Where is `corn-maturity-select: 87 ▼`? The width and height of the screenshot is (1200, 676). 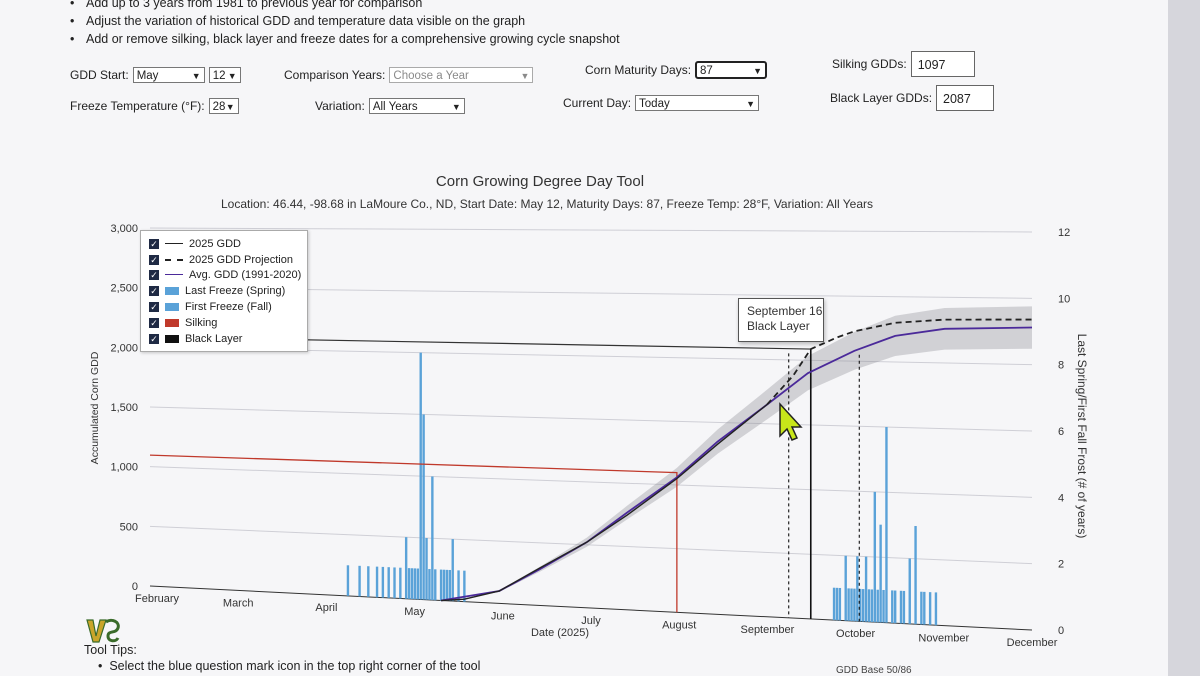 corn-maturity-select: 87 ▼ is located at coordinates (731, 70).